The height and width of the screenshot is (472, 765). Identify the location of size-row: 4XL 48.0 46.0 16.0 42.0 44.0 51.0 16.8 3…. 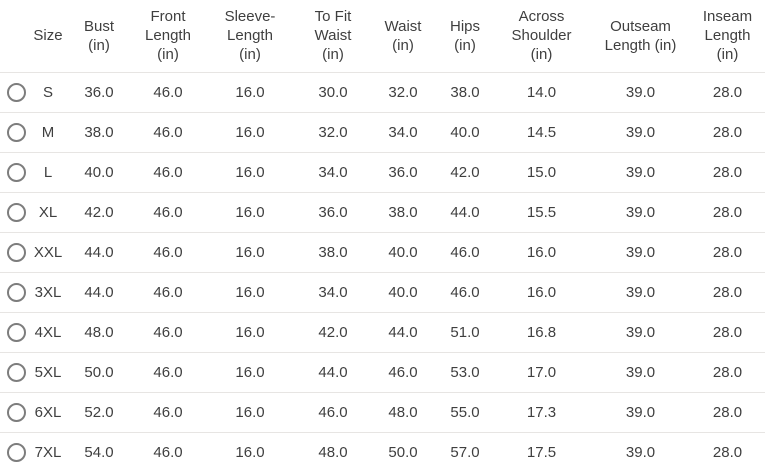
(382, 332).